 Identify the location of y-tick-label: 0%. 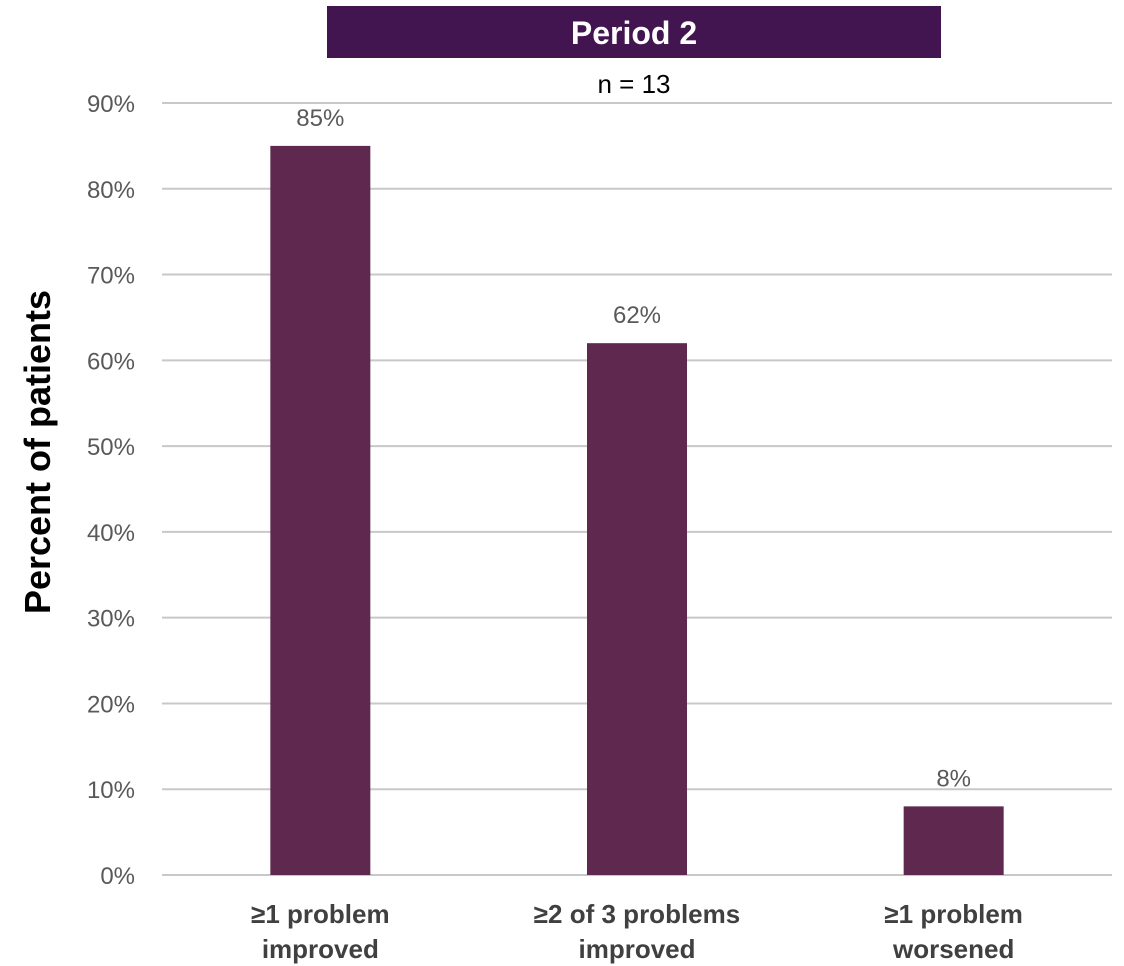
(117, 876).